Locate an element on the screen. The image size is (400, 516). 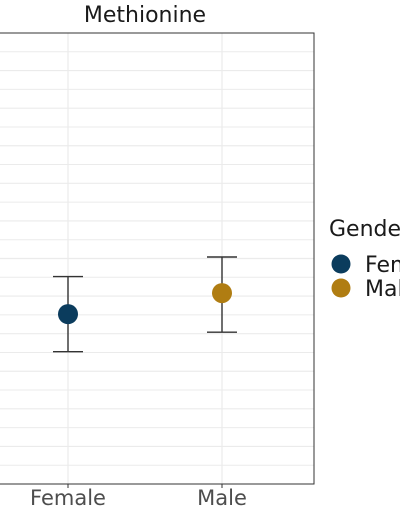
point-male is located at coordinates (222, 293).